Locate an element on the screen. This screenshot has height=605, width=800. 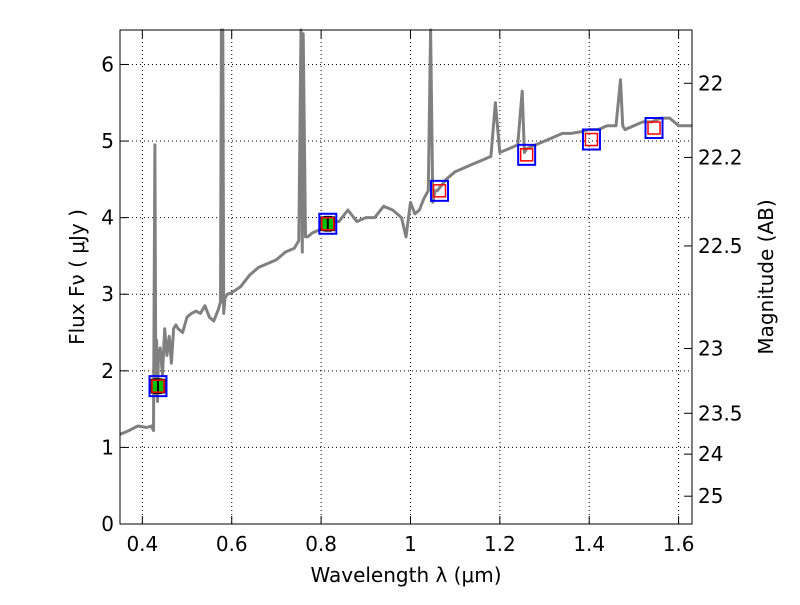
x-tick-label: 1.6 is located at coordinates (679, 544).